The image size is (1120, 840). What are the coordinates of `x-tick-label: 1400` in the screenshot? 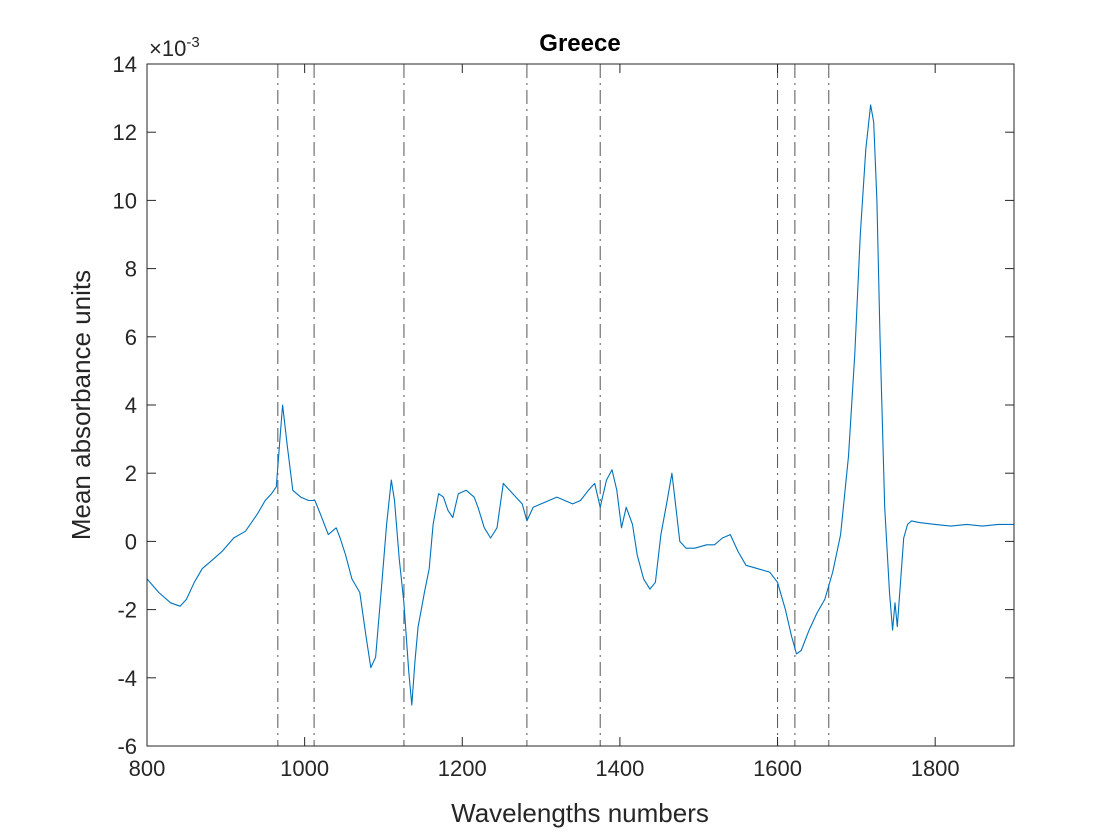 It's located at (619, 768).